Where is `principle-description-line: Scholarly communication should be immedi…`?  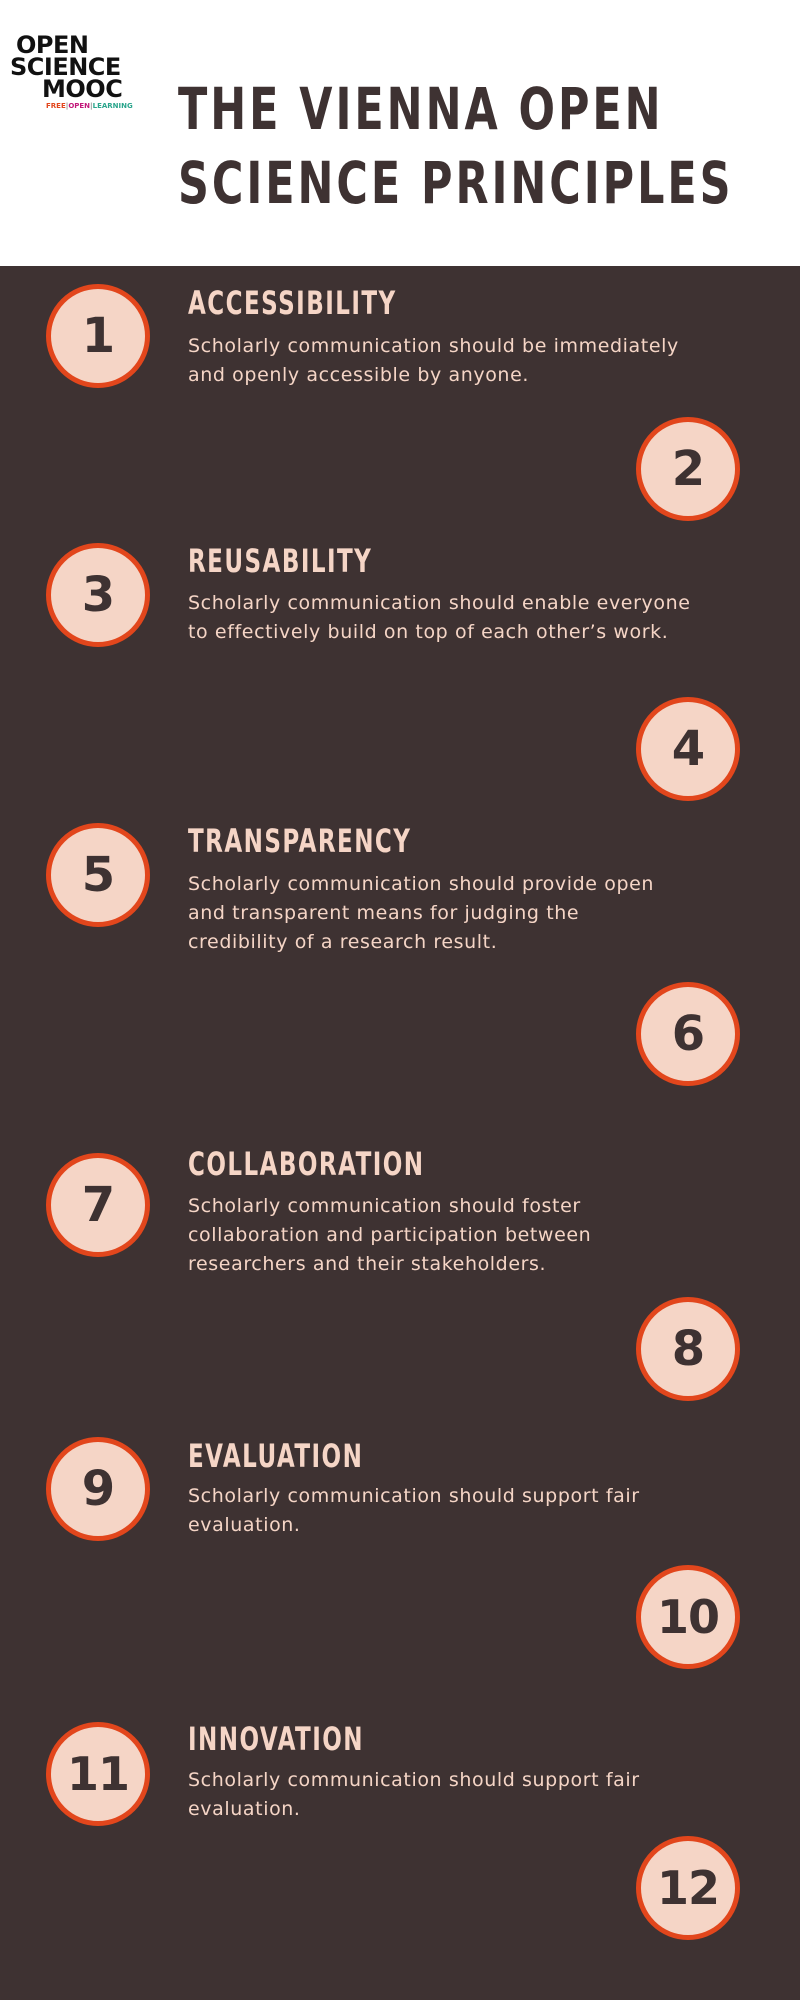 principle-description-line: Scholarly communication should be immedi… is located at coordinates (433, 346).